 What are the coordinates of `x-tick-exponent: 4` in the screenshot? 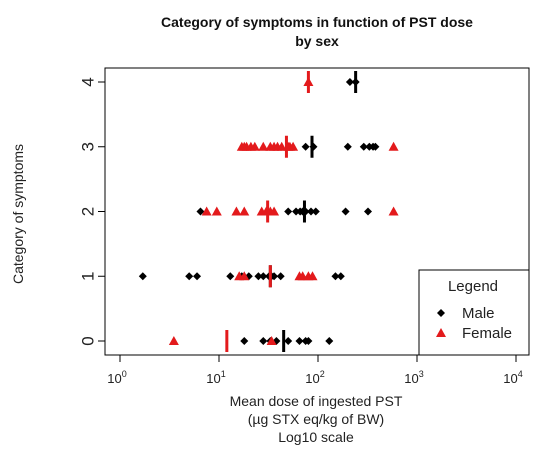 It's located at (520, 374).